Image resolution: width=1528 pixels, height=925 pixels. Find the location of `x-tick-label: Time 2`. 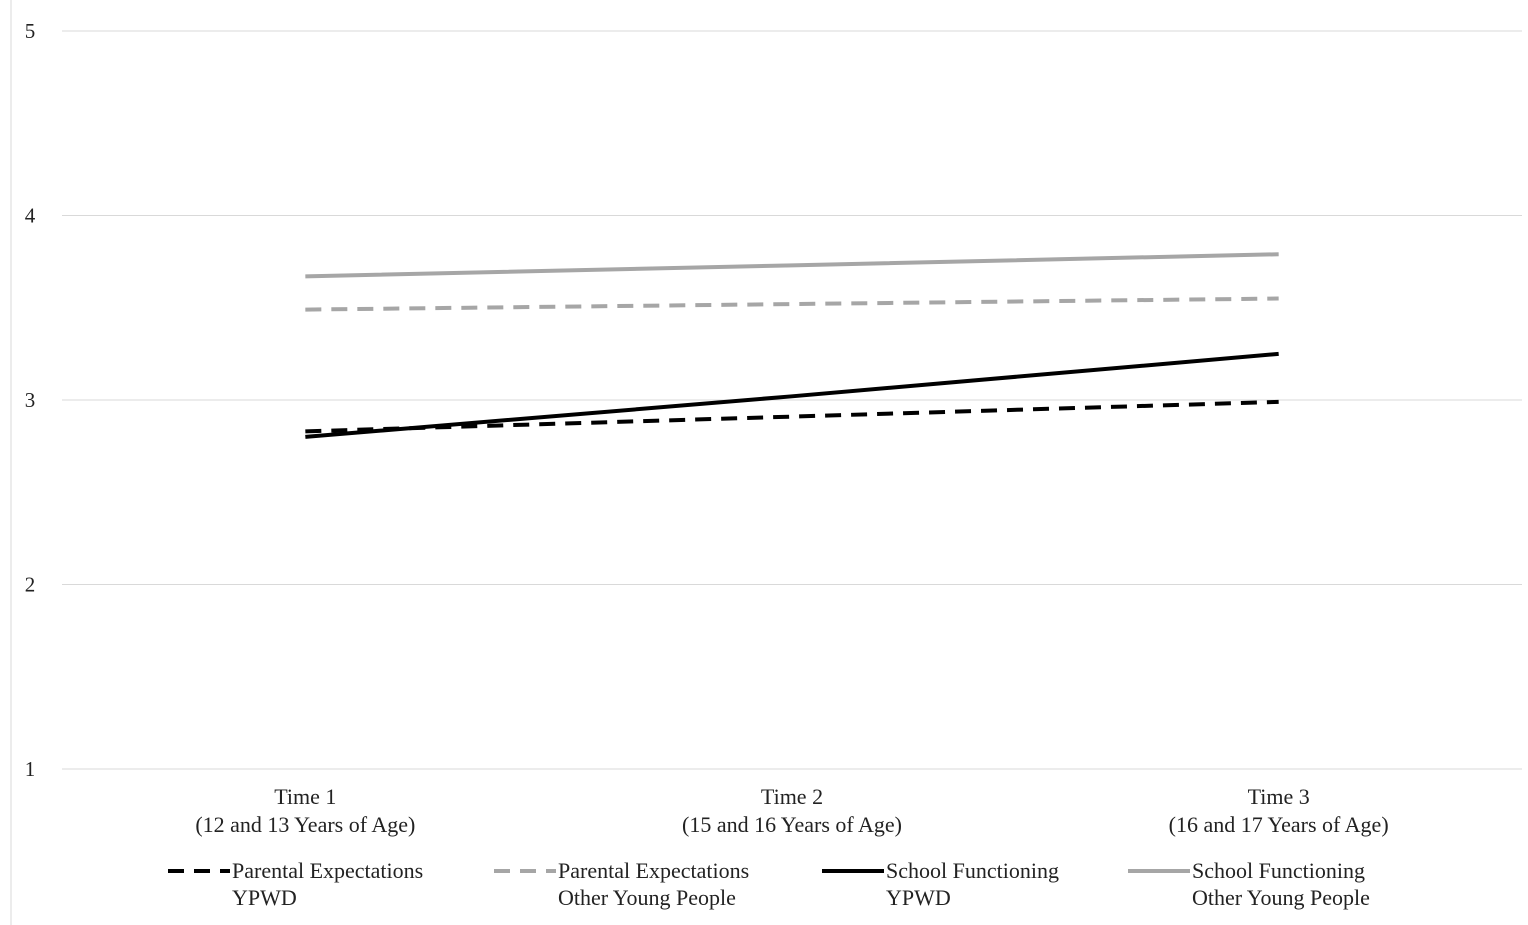

x-tick-label: Time 2 is located at coordinates (792, 796).